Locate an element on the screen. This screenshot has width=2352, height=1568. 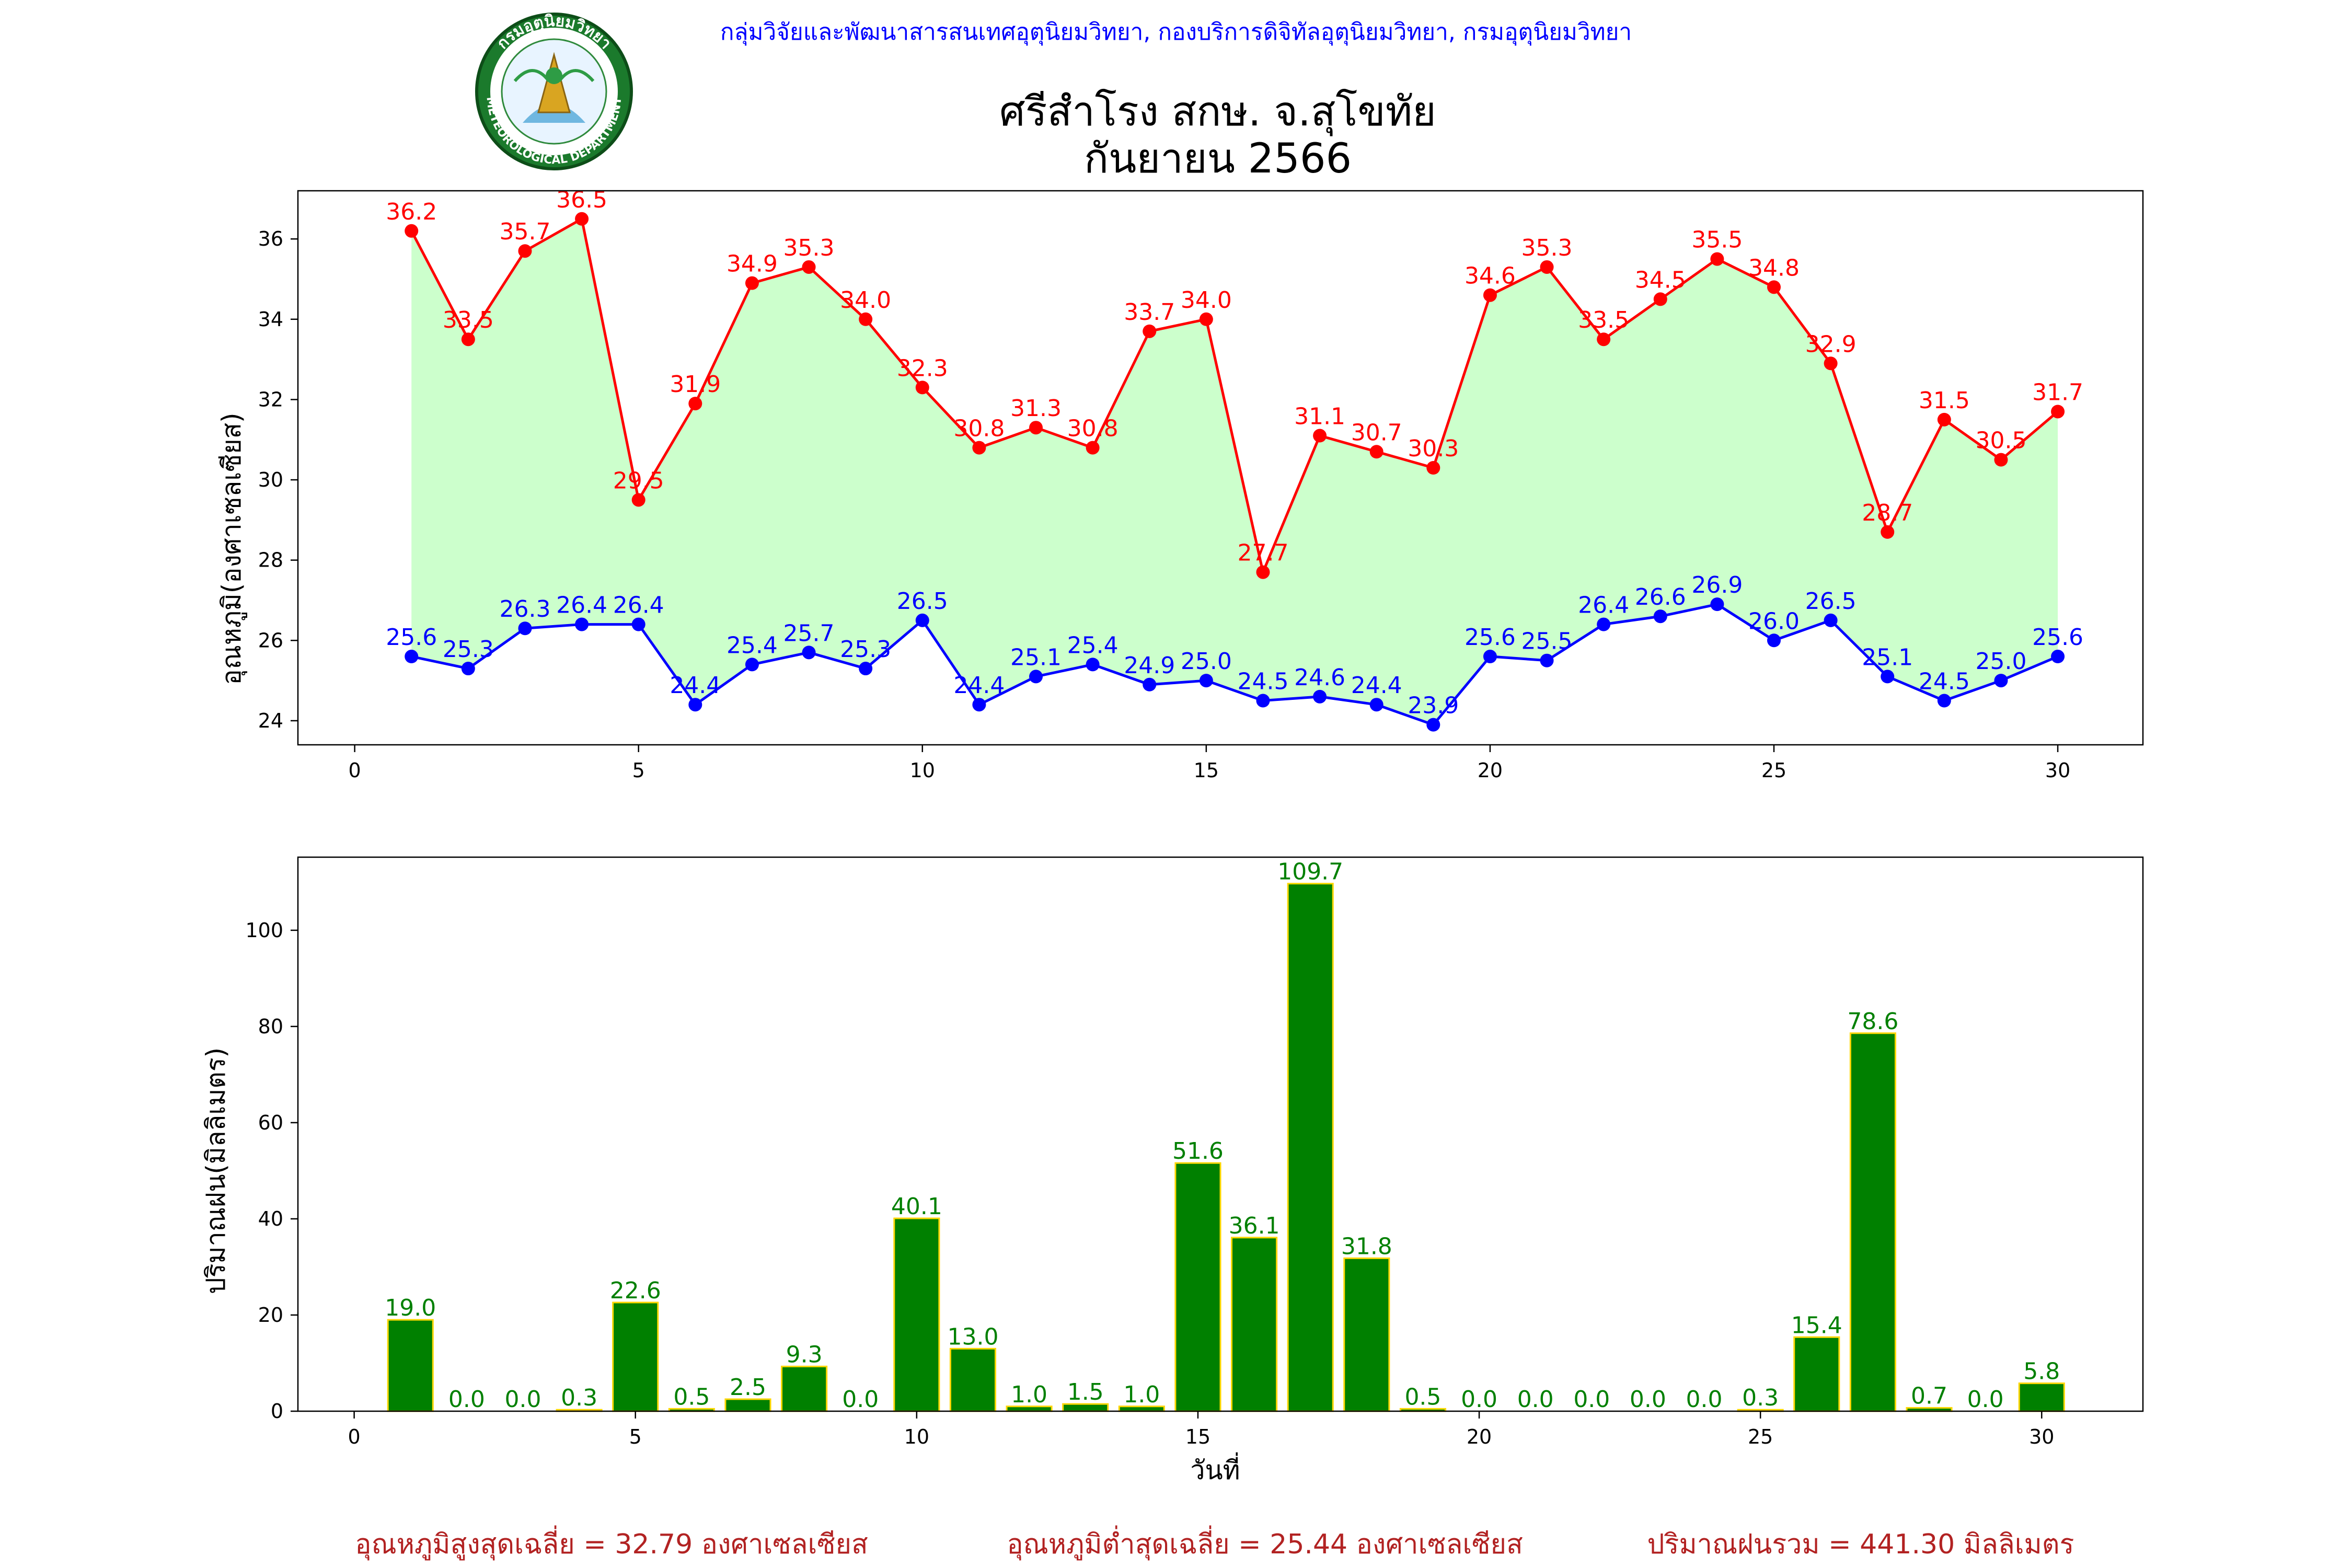
min-temperature-label: 25.0 is located at coordinates (2000, 661).